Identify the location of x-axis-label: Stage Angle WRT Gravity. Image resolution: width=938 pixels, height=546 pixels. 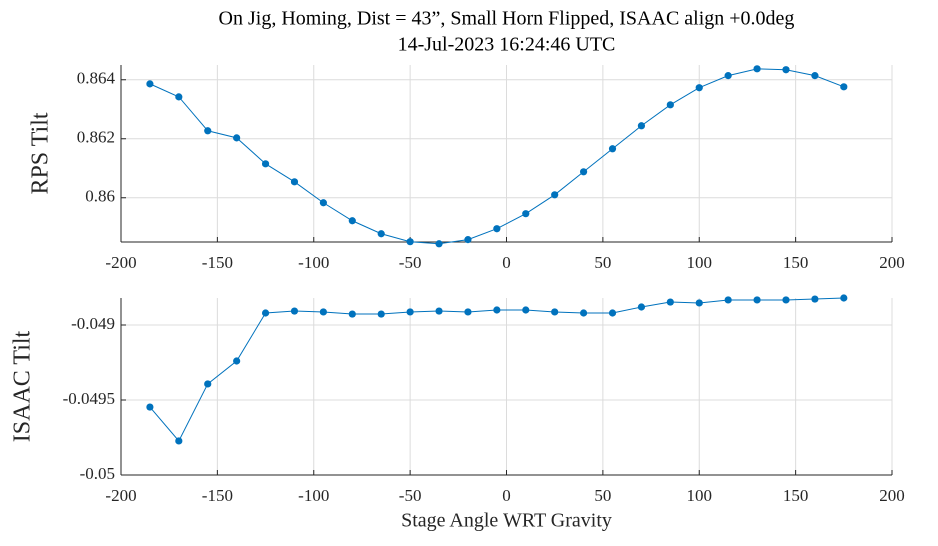
(506, 521).